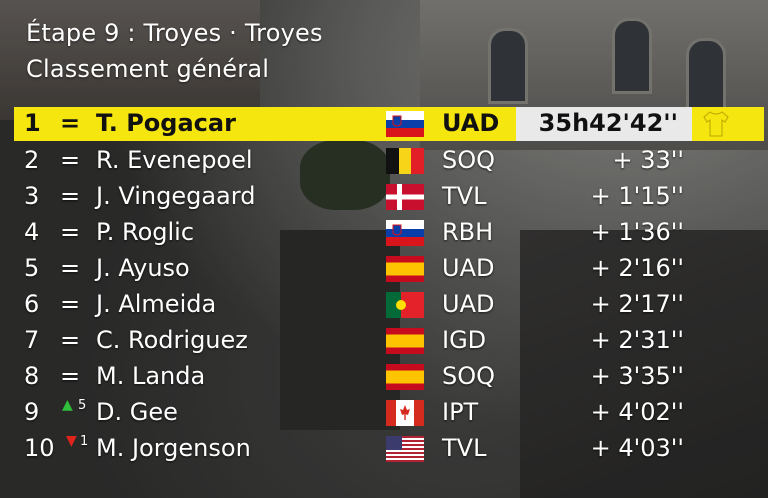  What do you see at coordinates (143, 268) in the screenshot?
I see `rider-name: J. Ayuso` at bounding box center [143, 268].